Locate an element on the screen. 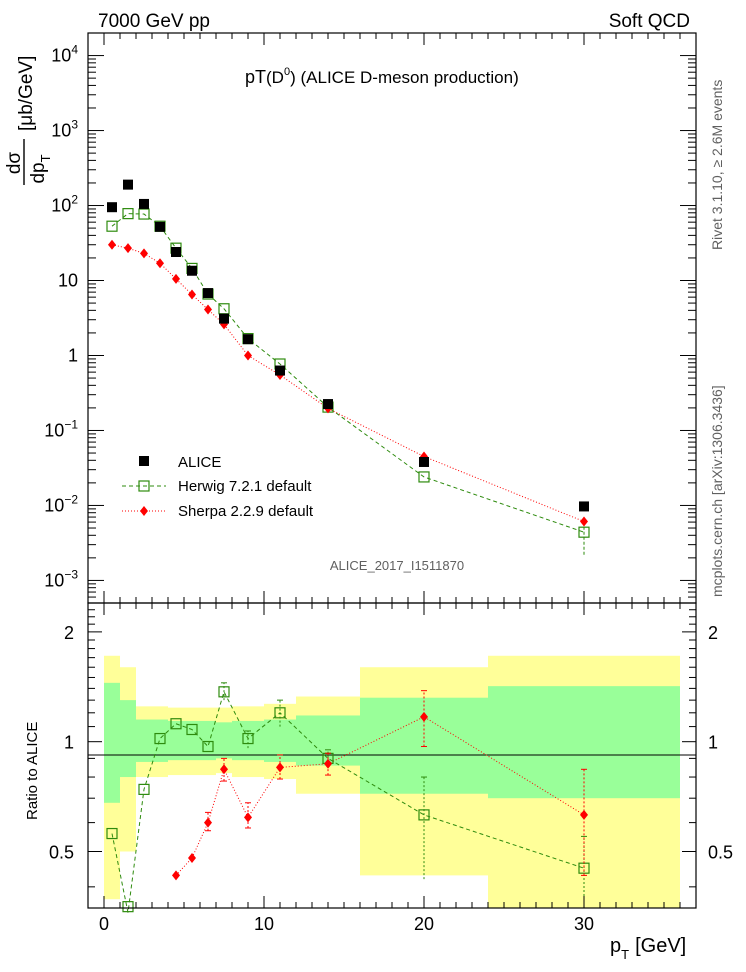 The width and height of the screenshot is (746, 972). y-tick-label-base: 1 is located at coordinates (73, 355).